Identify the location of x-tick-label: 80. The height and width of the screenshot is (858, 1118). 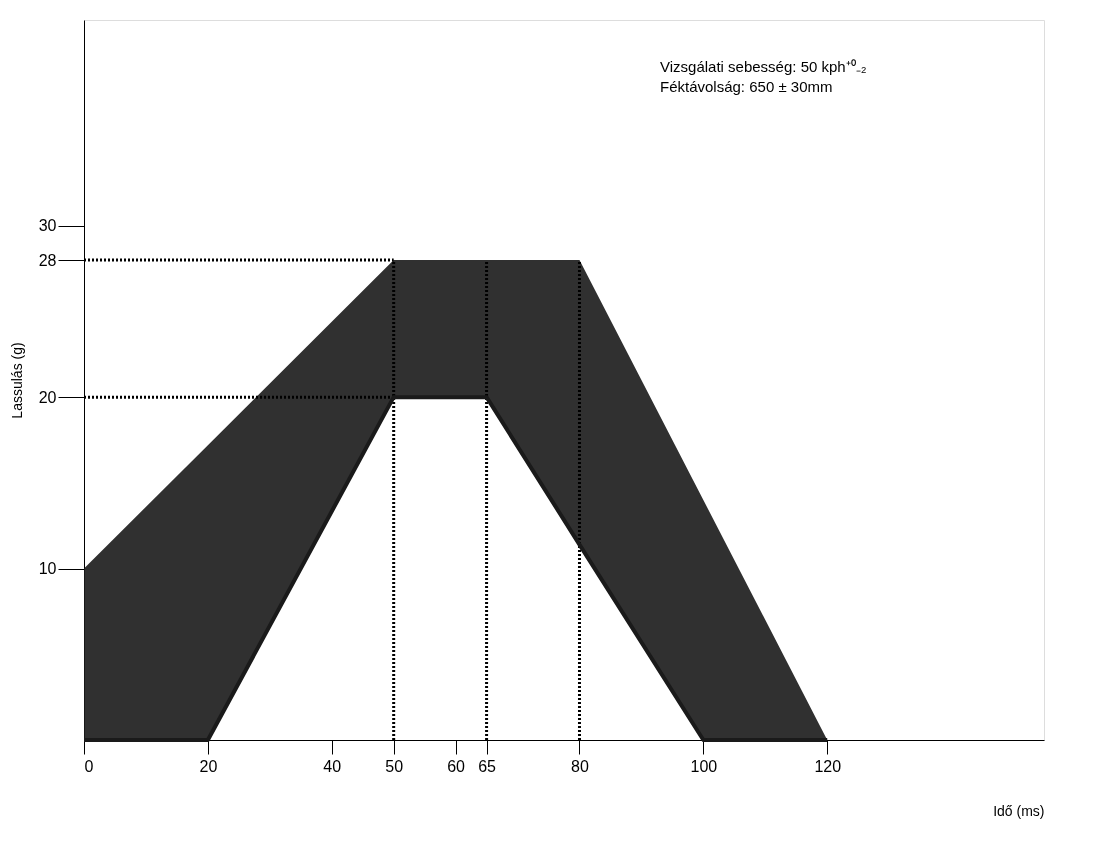
(580, 766).